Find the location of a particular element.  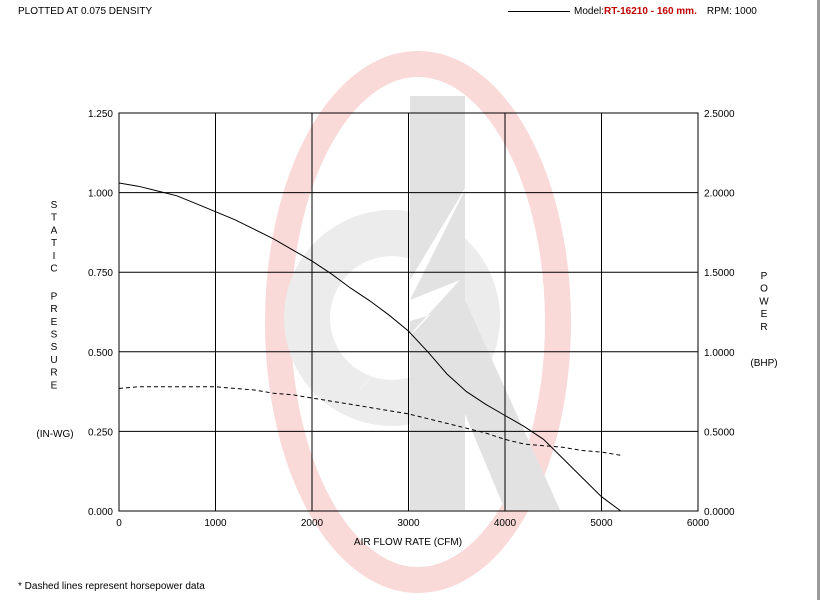

x-tick-label: 1000 is located at coordinates (215, 523).